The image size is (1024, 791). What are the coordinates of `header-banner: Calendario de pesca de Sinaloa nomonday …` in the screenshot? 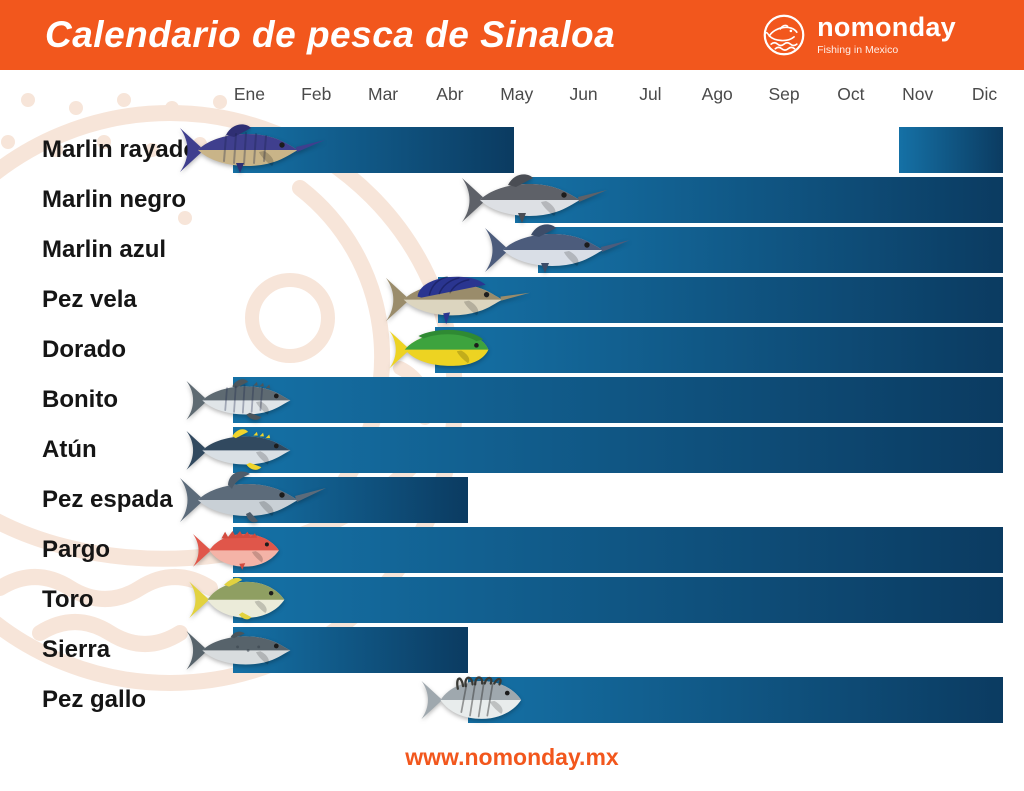 It's located at (512, 35).